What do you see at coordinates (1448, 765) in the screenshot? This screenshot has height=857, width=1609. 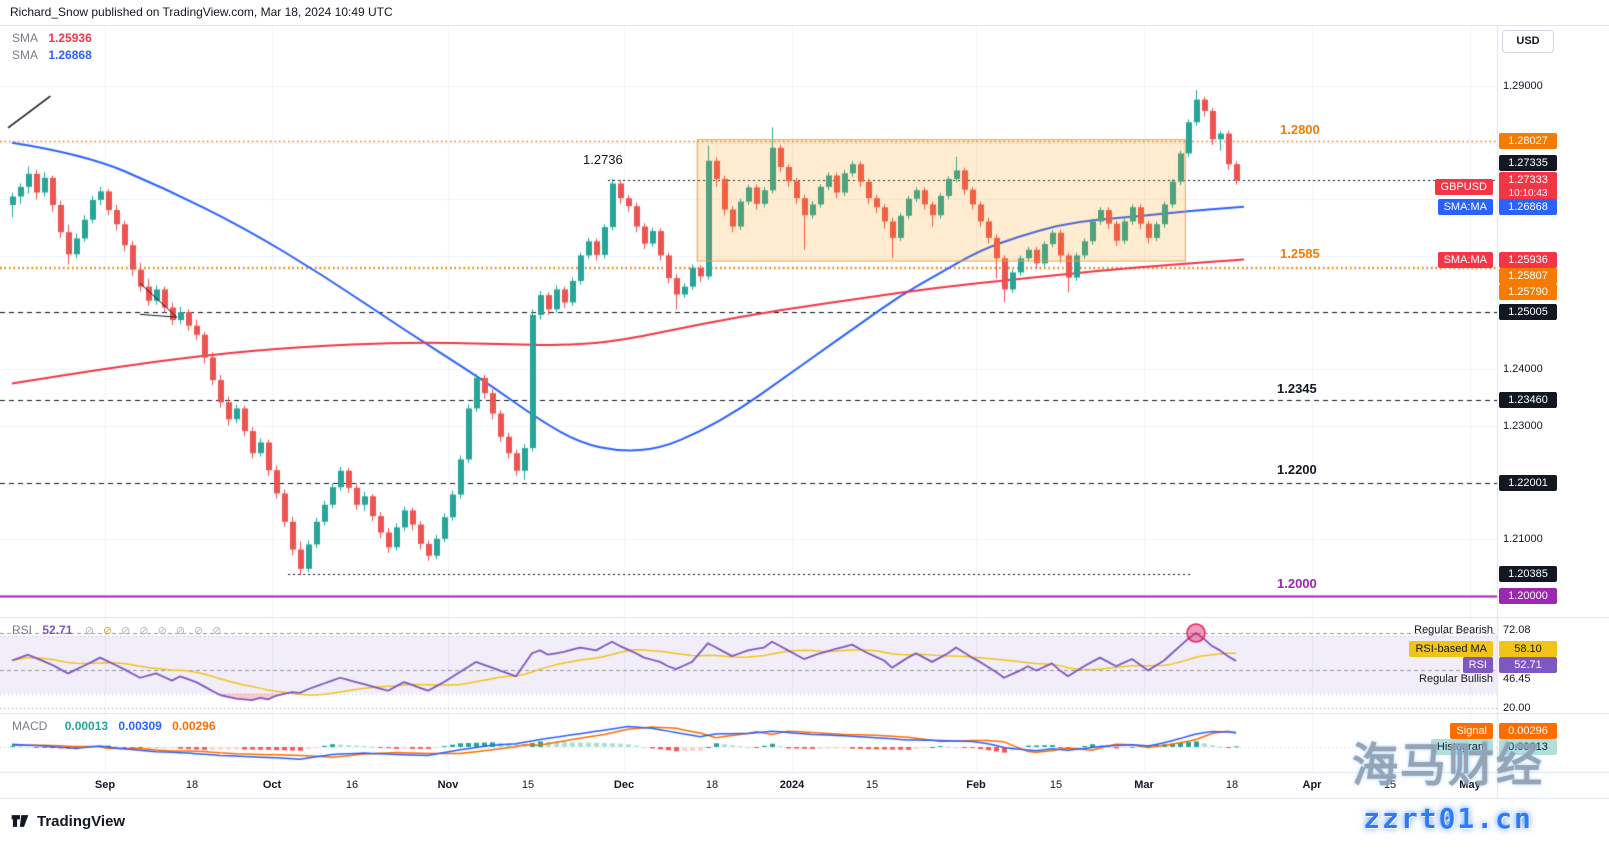 I see `watermark-cjk-text: 海马财经` at bounding box center [1448, 765].